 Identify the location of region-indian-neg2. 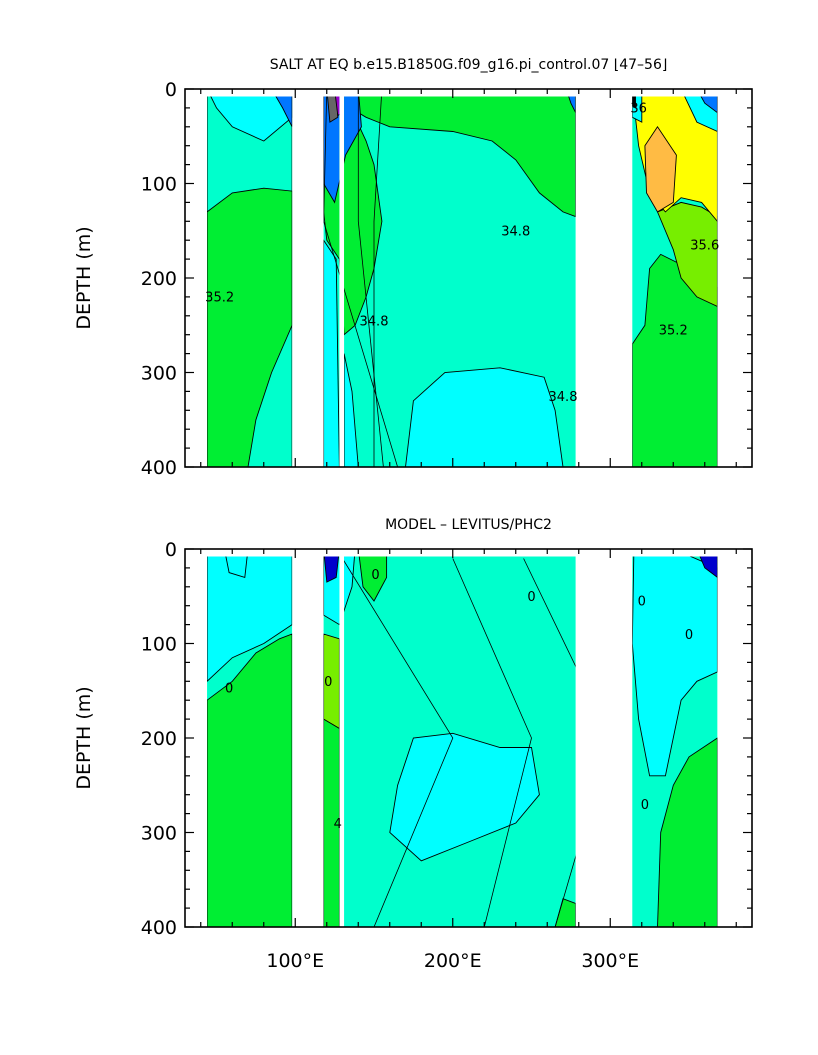
(236, 567).